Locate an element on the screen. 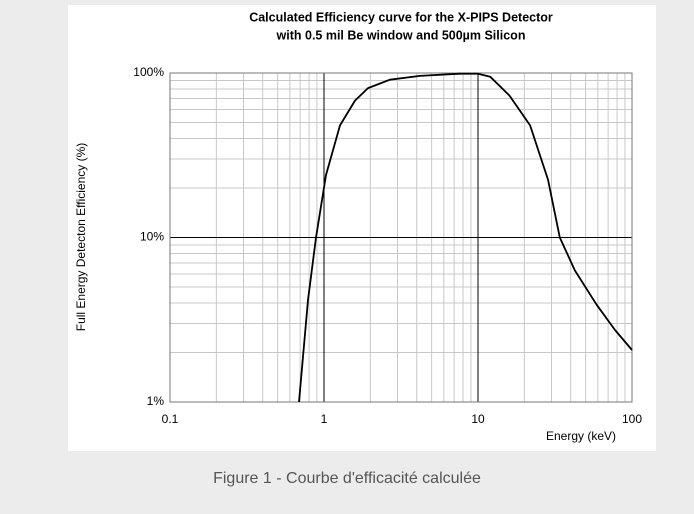  x-tick-label: 10 is located at coordinates (478, 419).